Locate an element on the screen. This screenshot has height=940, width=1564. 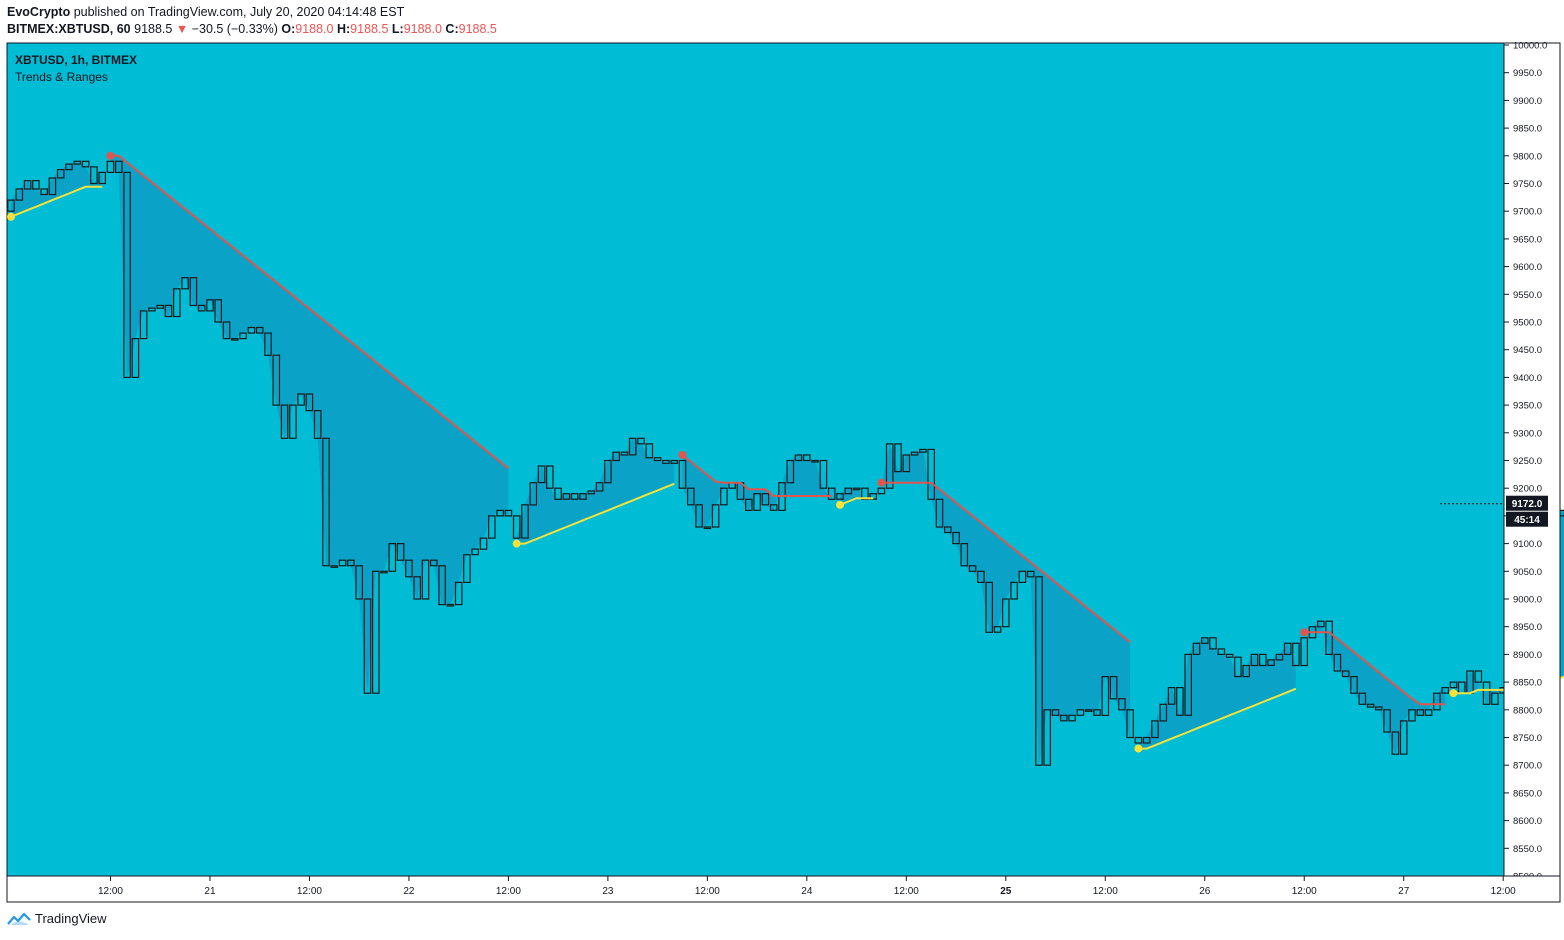
time-tick-label: 23 is located at coordinates (608, 891).